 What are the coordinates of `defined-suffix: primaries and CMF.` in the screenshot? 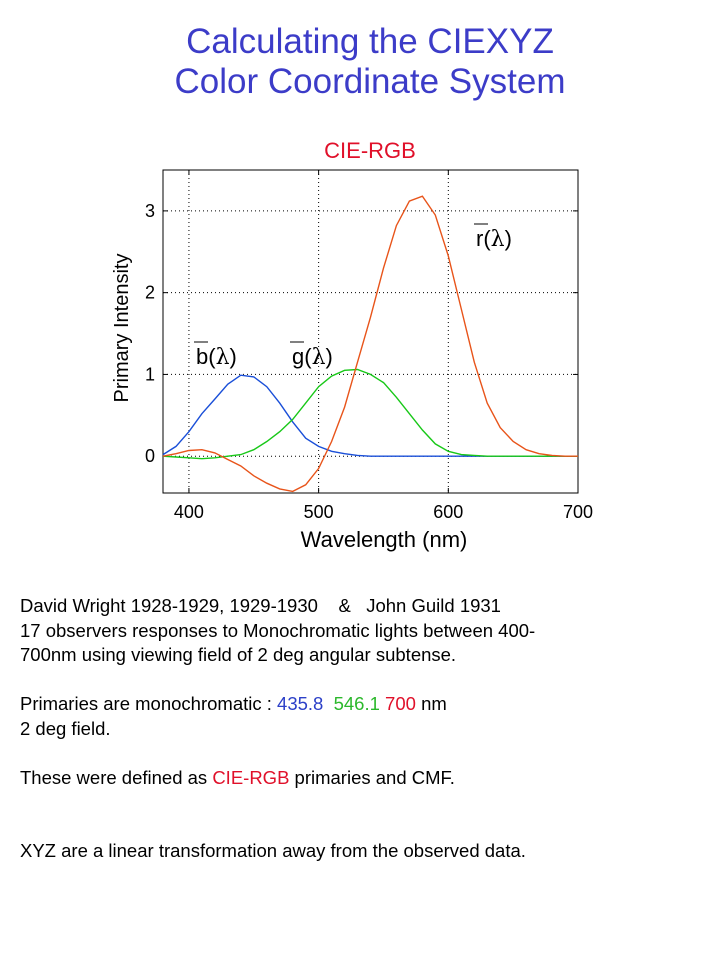 It's located at (372, 777).